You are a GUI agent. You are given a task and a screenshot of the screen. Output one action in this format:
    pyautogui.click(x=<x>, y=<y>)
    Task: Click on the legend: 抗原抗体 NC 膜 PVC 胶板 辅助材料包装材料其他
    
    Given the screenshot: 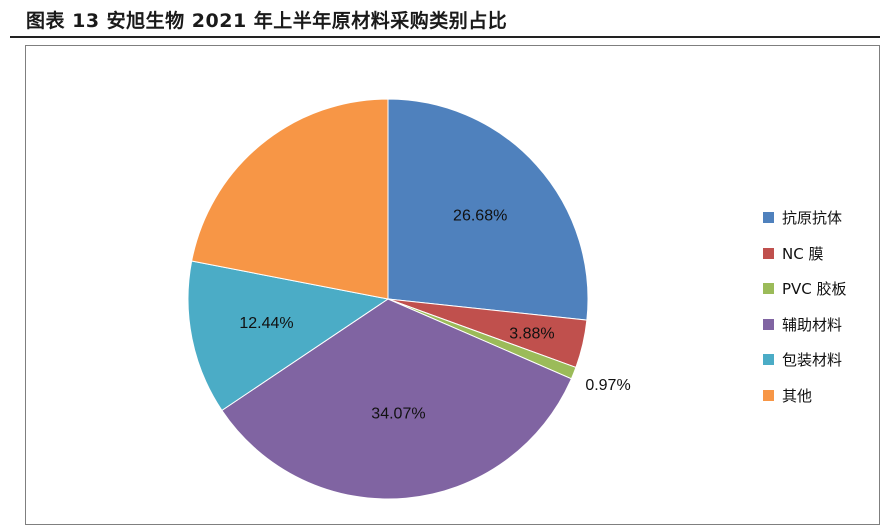 What is the action you would take?
    pyautogui.click(x=805, y=306)
    